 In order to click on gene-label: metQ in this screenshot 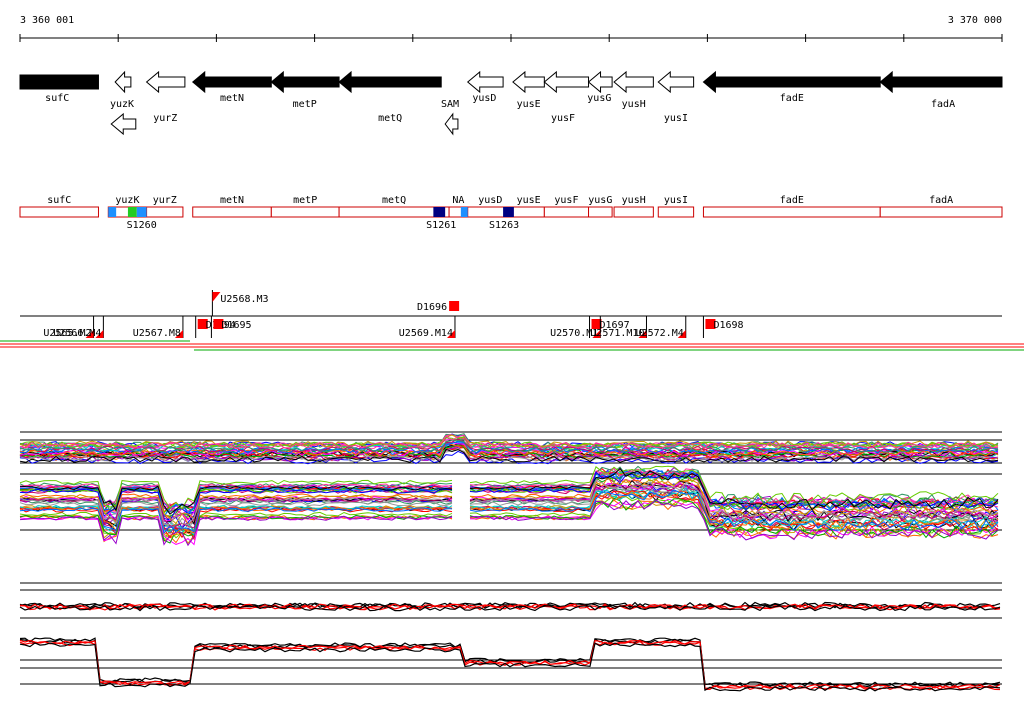, I will do `click(390, 118)`.